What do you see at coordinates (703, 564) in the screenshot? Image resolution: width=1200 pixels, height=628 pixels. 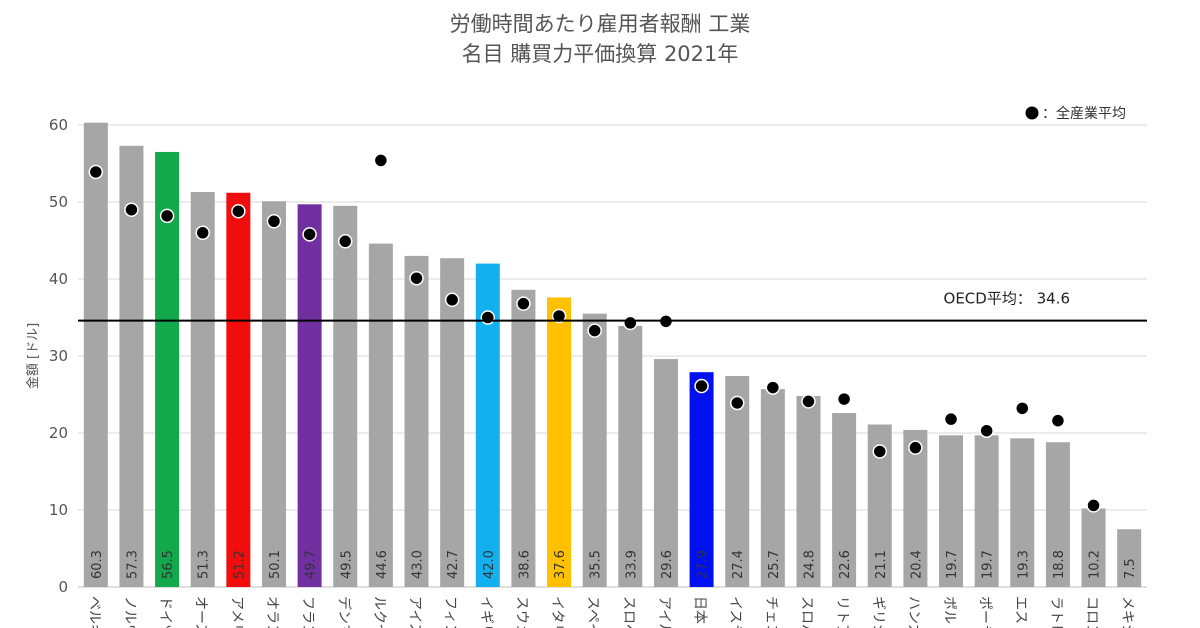 I see `value-label: 27.9` at bounding box center [703, 564].